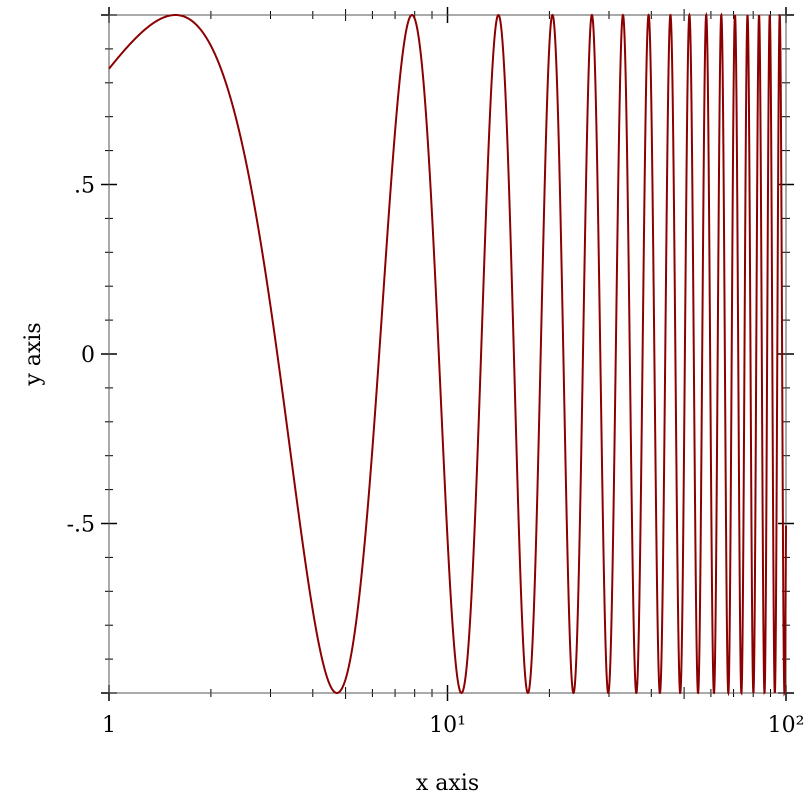 The width and height of the screenshot is (812, 812). Describe the element at coordinates (447, 783) in the screenshot. I see `x-axis-label: x axis` at that location.